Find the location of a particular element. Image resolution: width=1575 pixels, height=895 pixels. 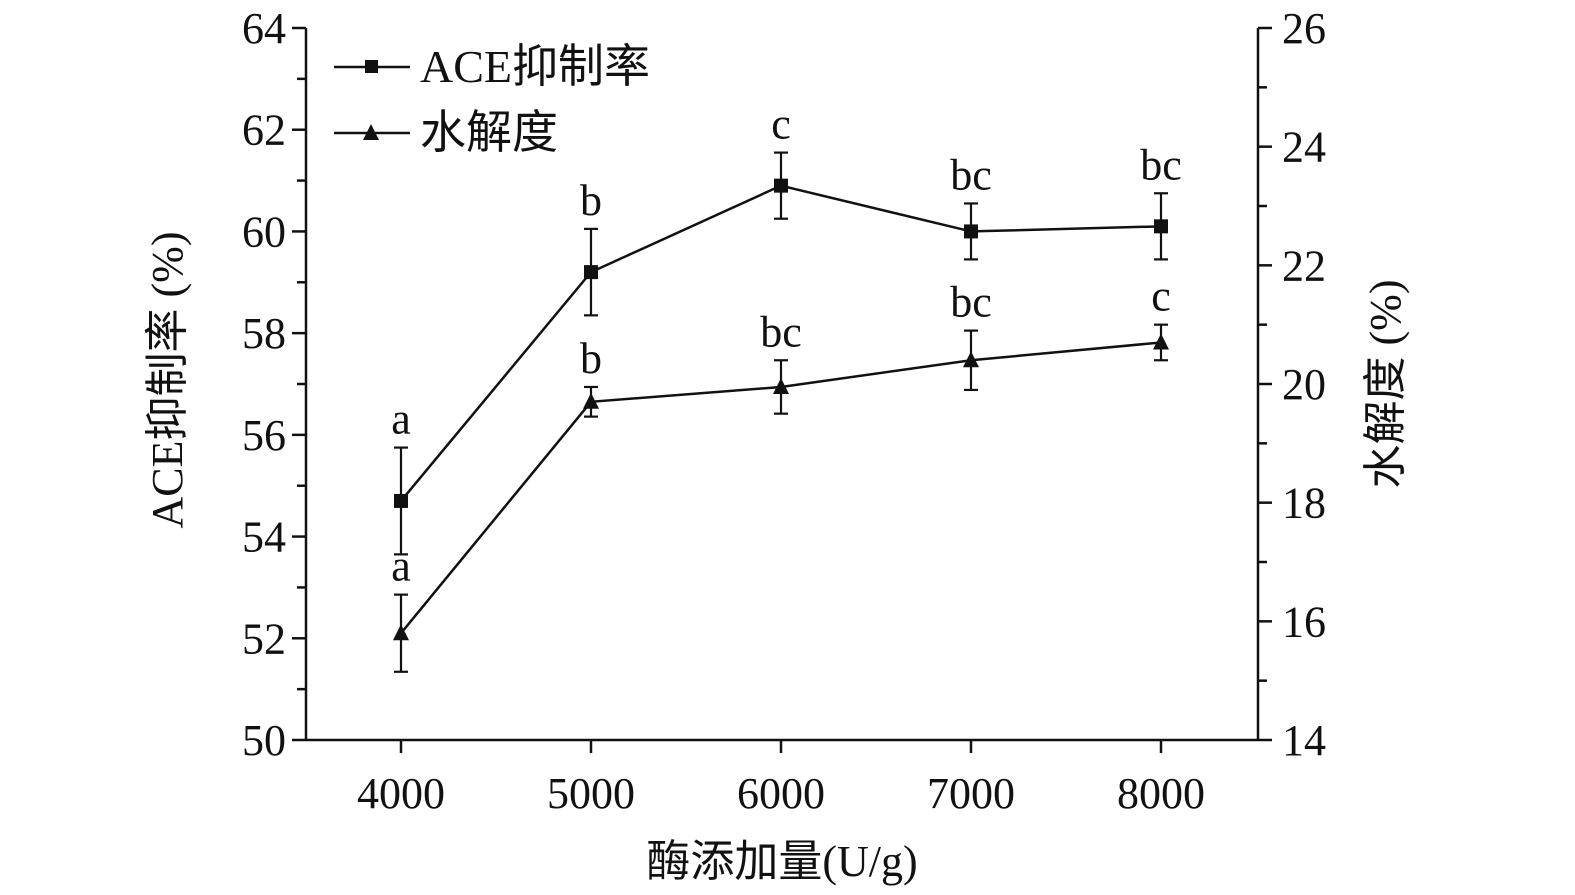

y-left-tick-label: 58 is located at coordinates (264, 333).